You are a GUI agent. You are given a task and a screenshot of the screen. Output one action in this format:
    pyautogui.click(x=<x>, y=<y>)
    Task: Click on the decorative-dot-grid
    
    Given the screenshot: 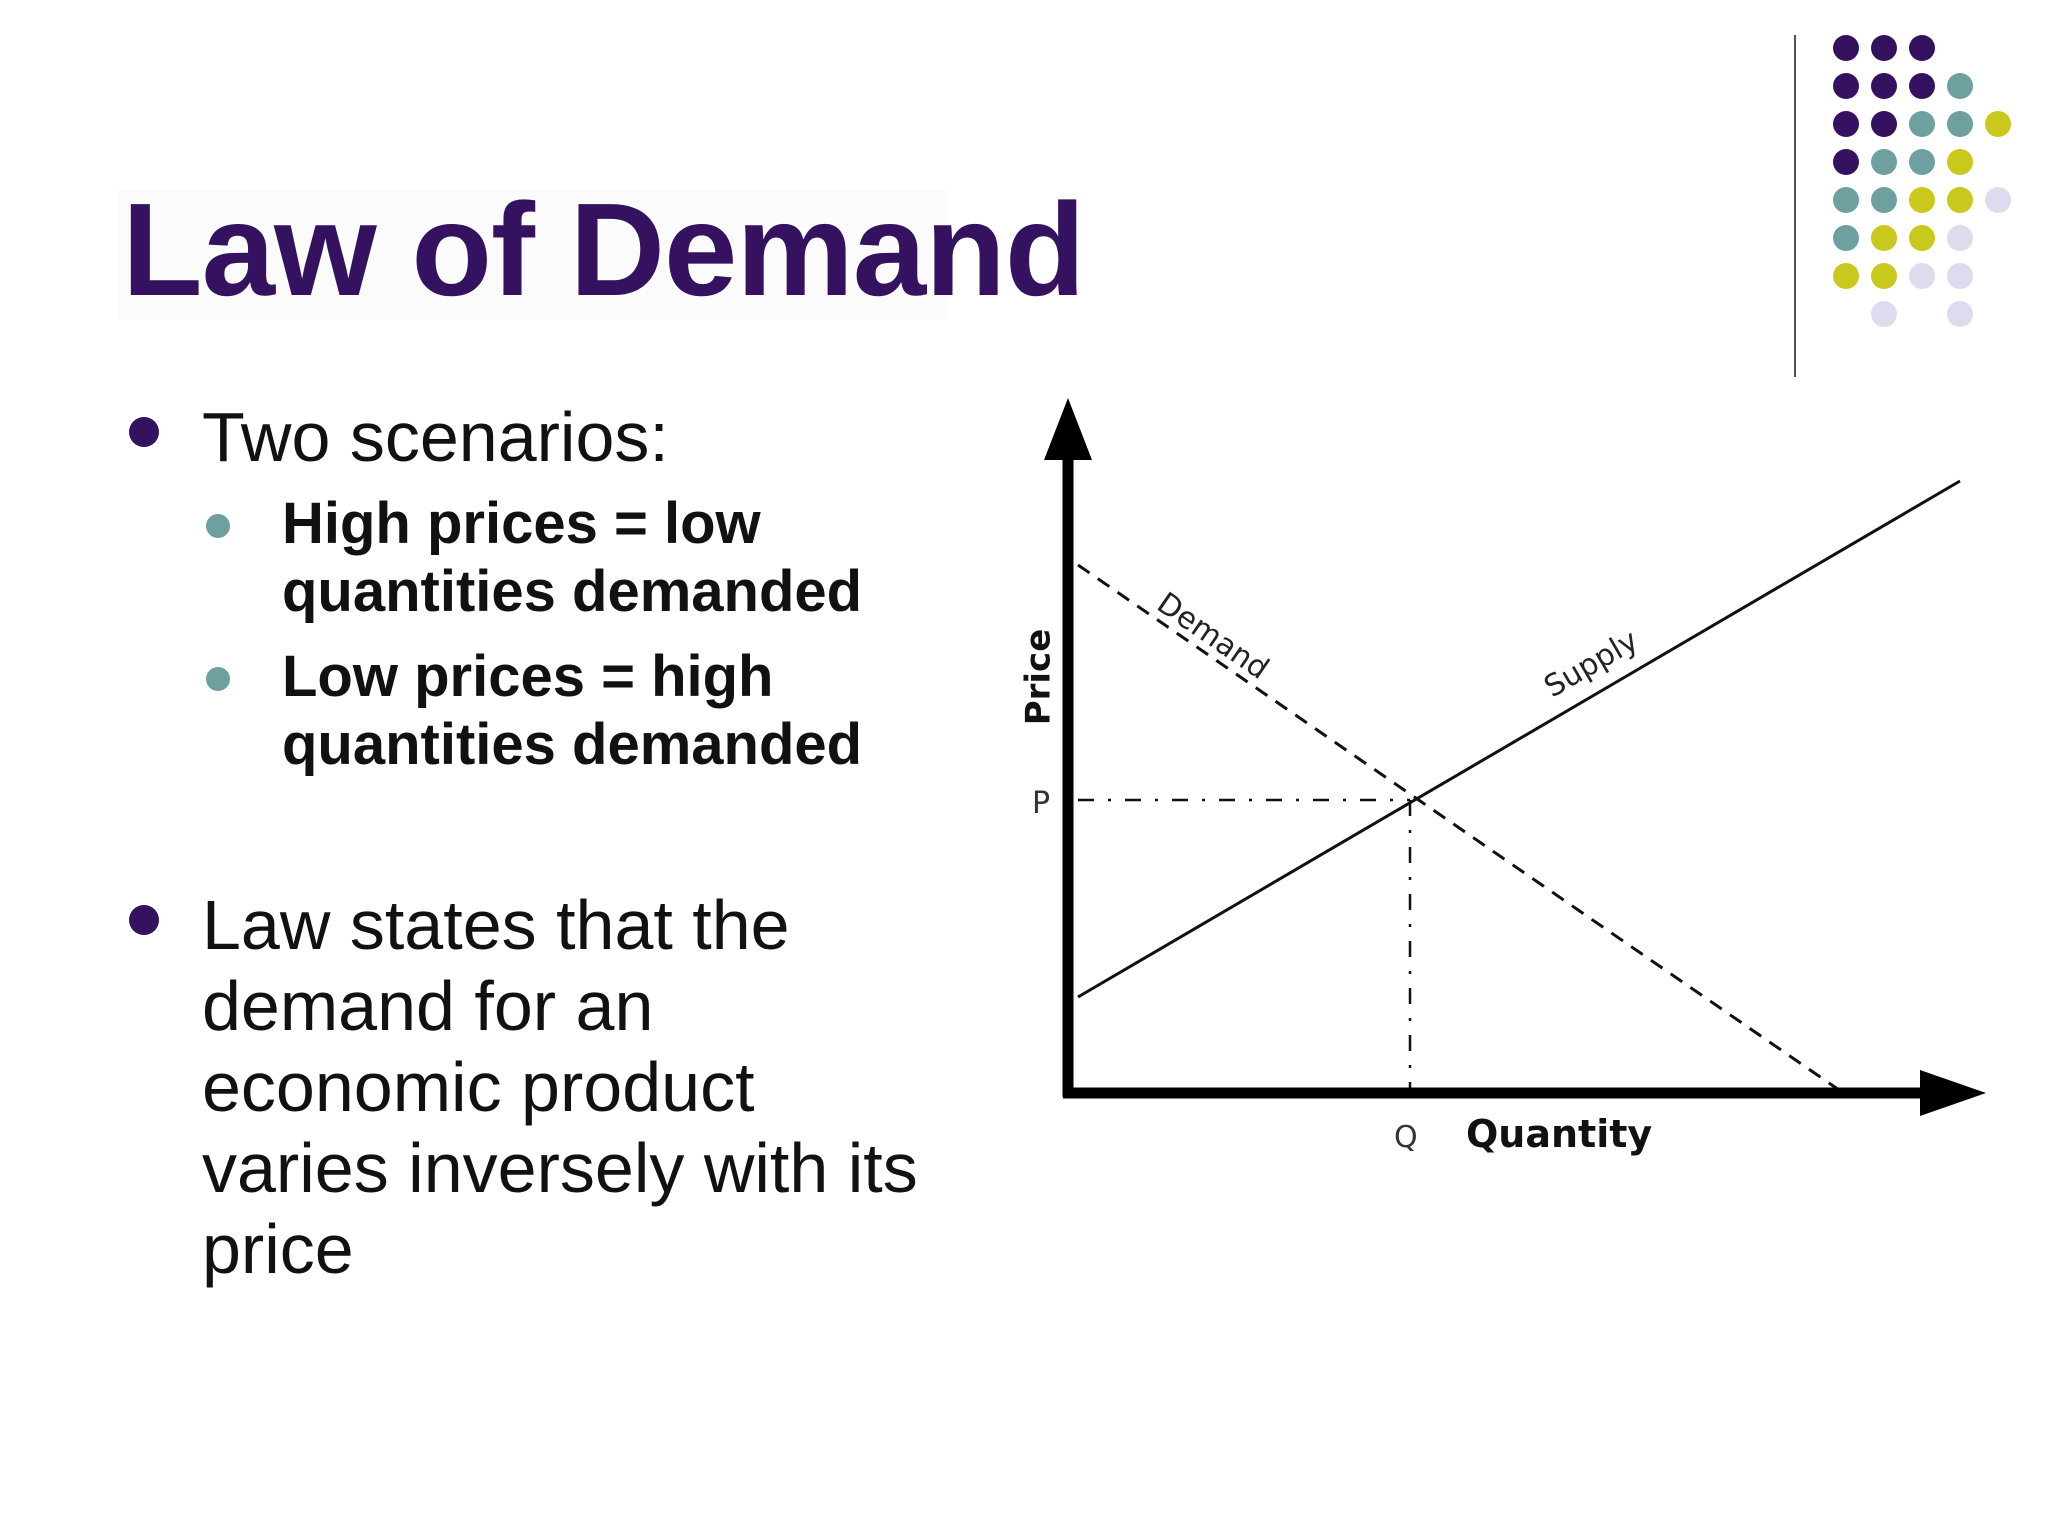 What is the action you would take?
    pyautogui.click(x=1922, y=181)
    